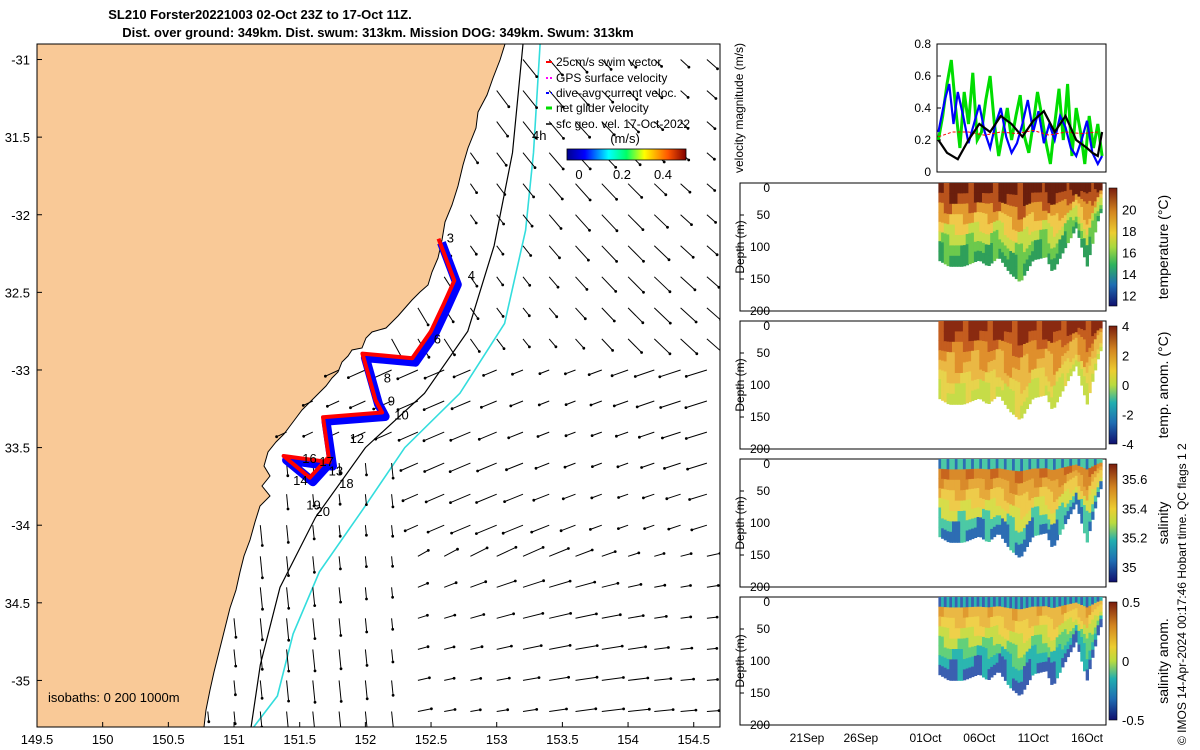 Image resolution: width=1200 pixels, height=750 pixels. Describe the element at coordinates (1113, 661) in the screenshot. I see `section-colorbar` at that location.